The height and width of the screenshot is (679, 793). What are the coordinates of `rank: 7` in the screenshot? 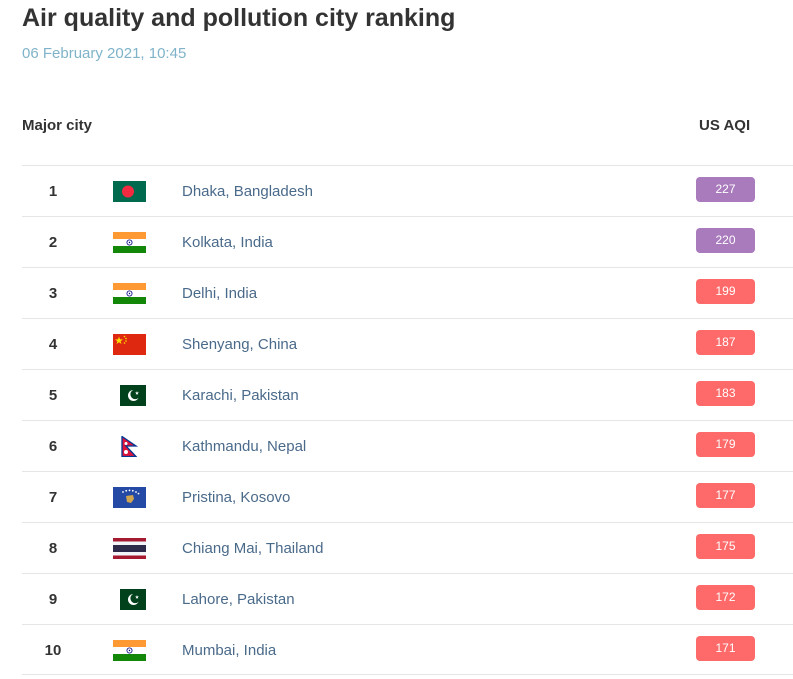 It's located at (53, 497).